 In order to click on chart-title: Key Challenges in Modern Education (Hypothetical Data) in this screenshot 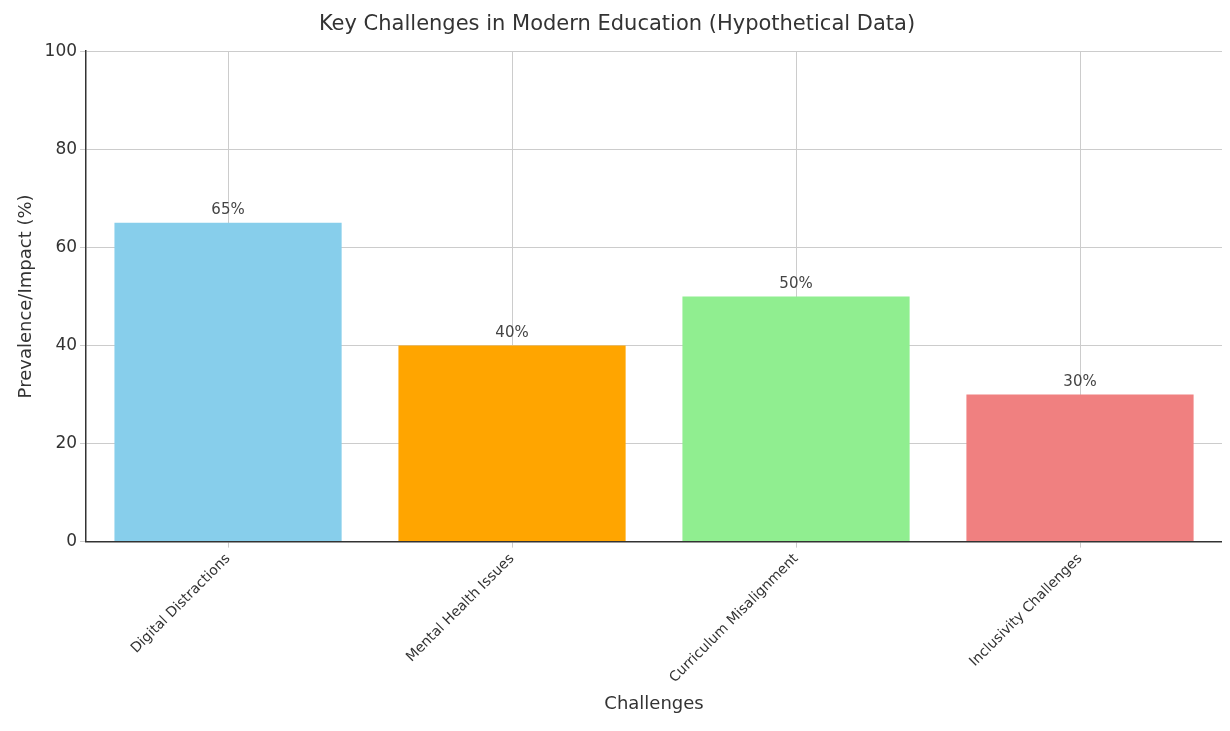, I will do `click(617, 23)`.